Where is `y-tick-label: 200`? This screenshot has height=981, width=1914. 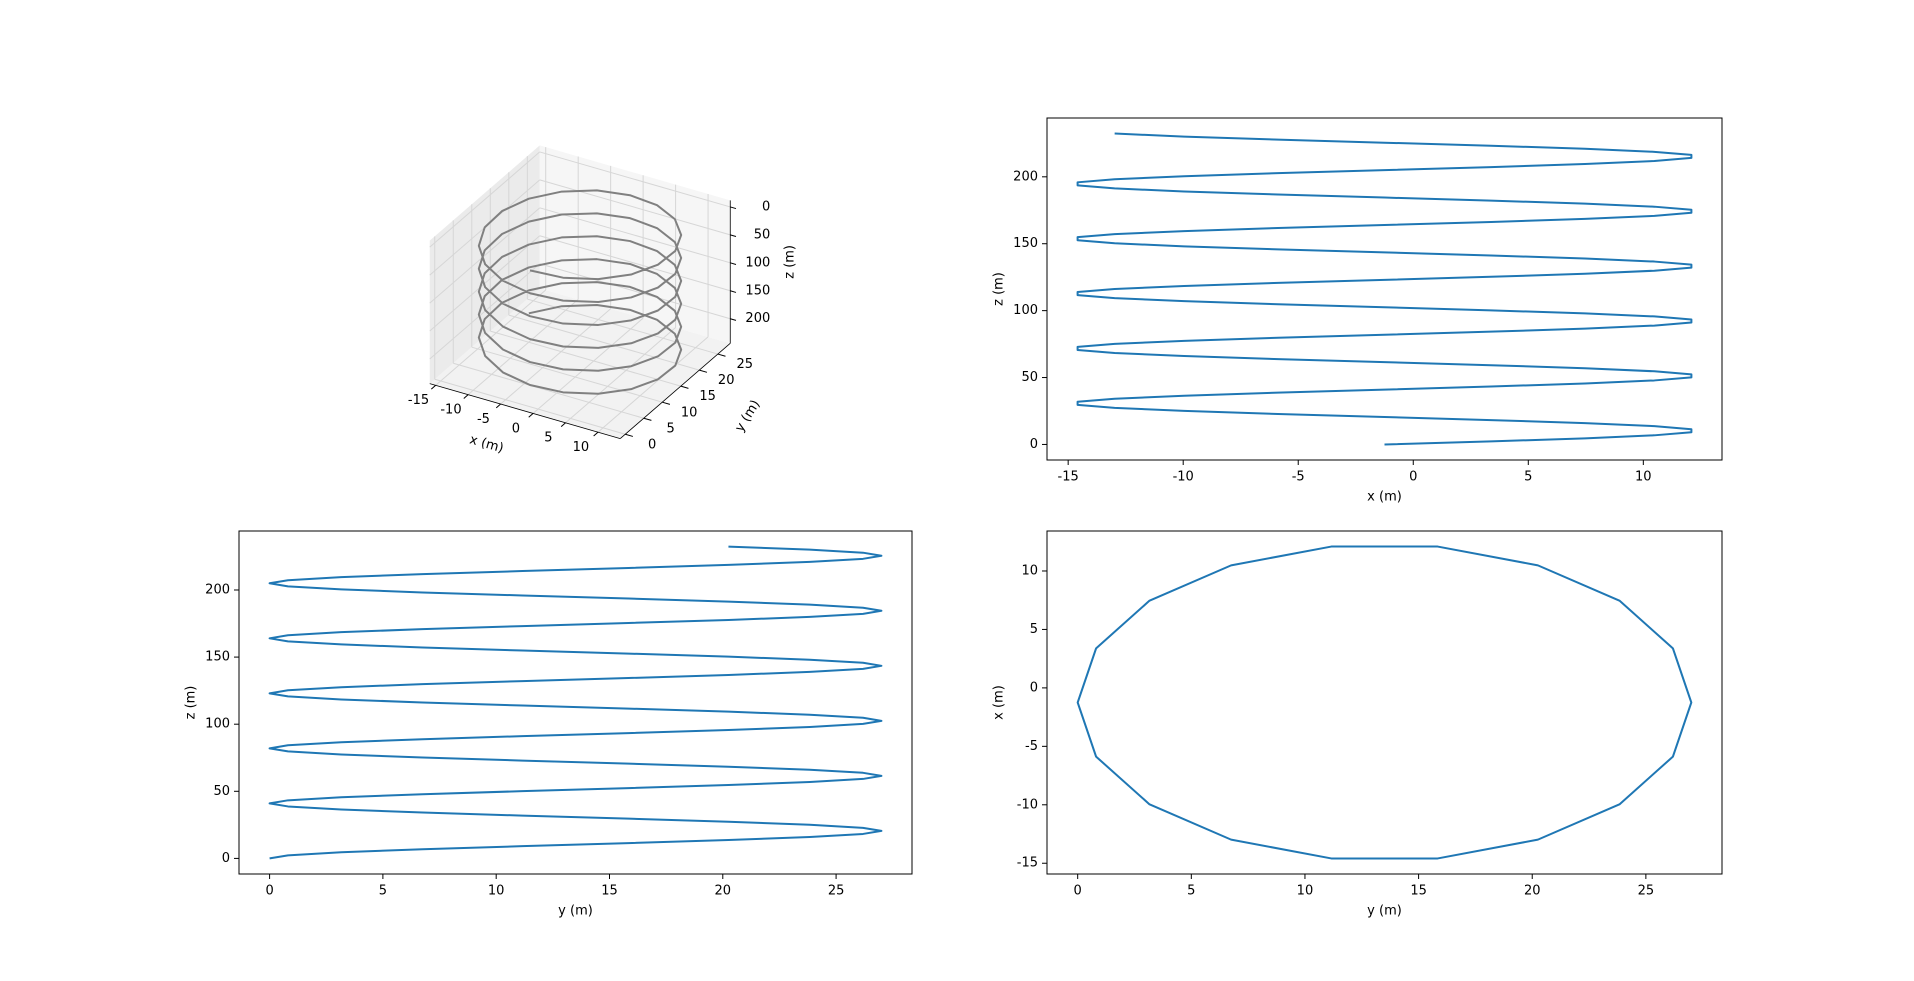
y-tick-label: 200 is located at coordinates (1025, 176).